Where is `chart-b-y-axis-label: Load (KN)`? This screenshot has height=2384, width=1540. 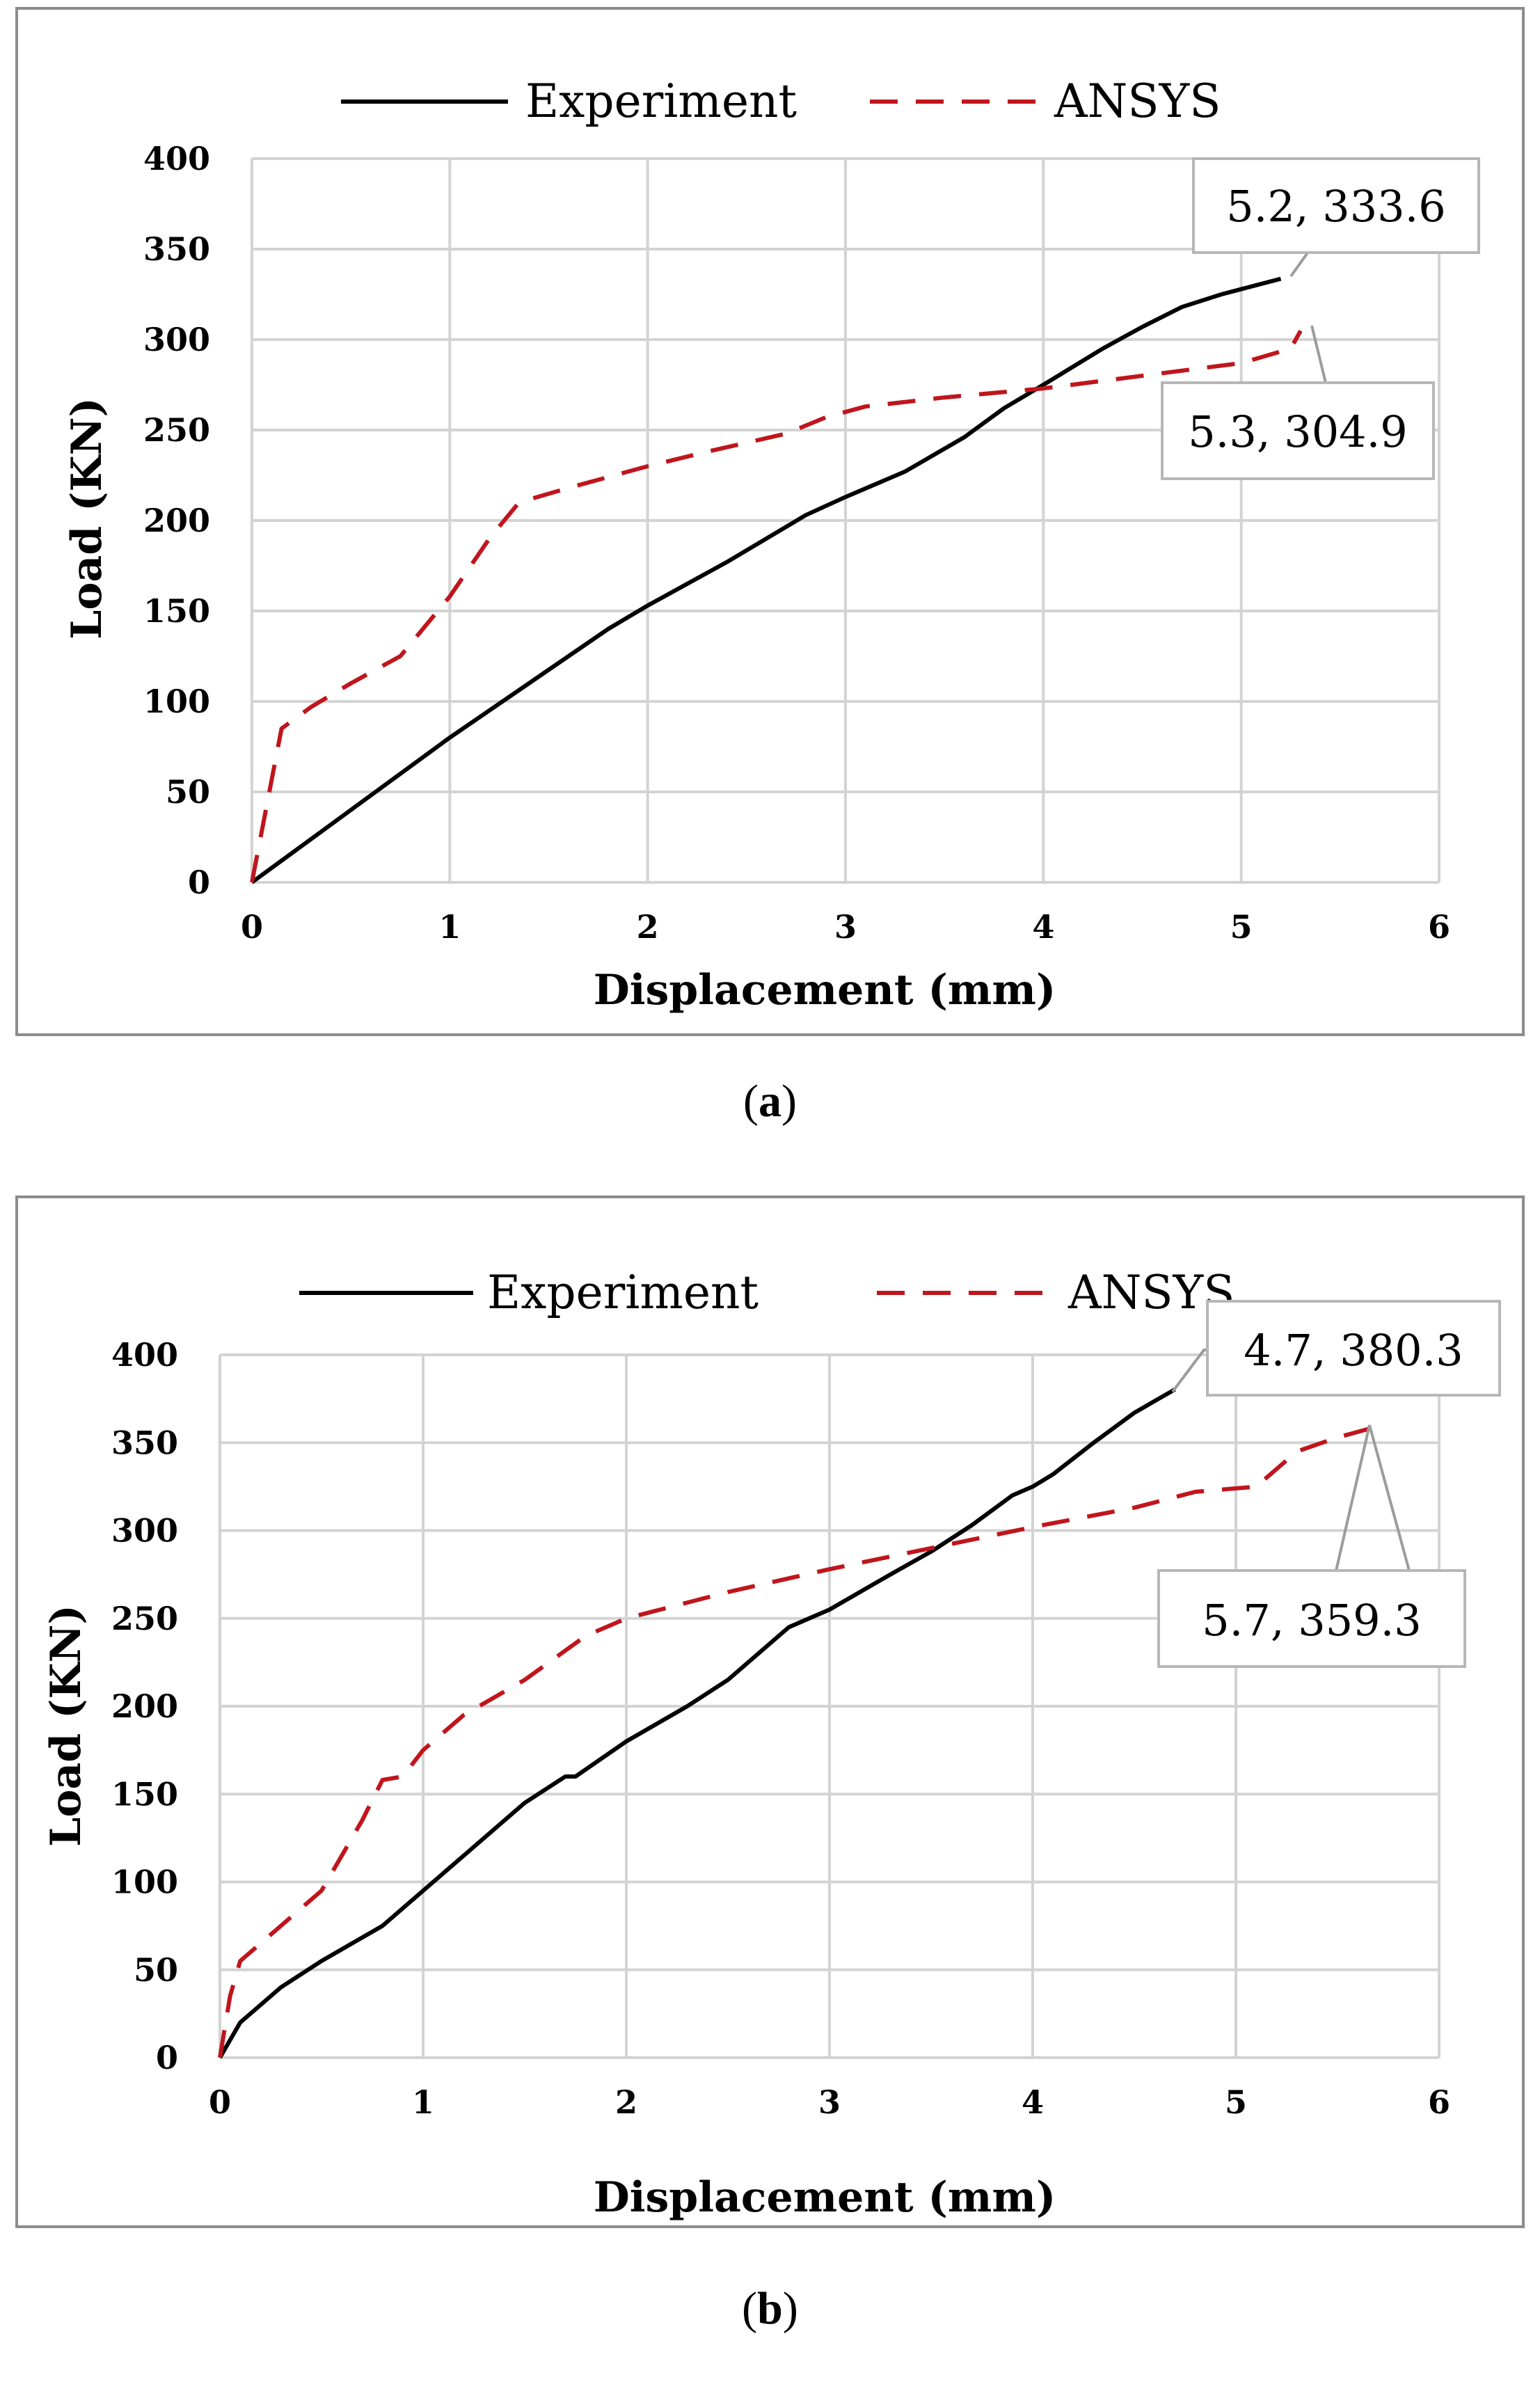 chart-b-y-axis-label: Load (KN) is located at coordinates (66, 1726).